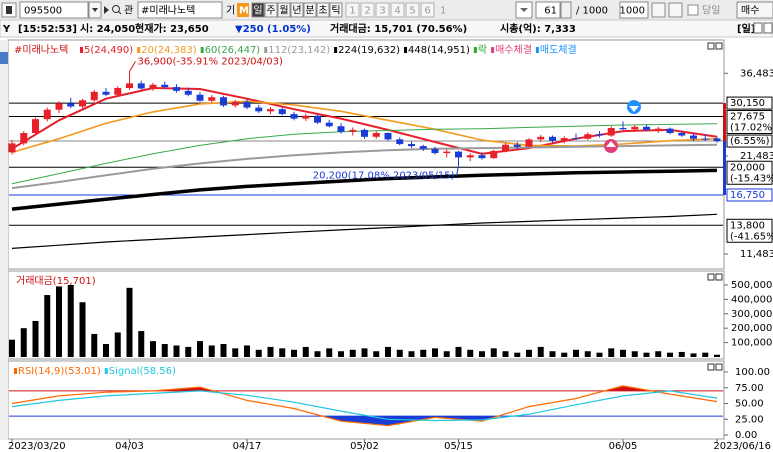  What do you see at coordinates (47, 29) in the screenshot?
I see `info-item: [15:52:53]` at bounding box center [47, 29].